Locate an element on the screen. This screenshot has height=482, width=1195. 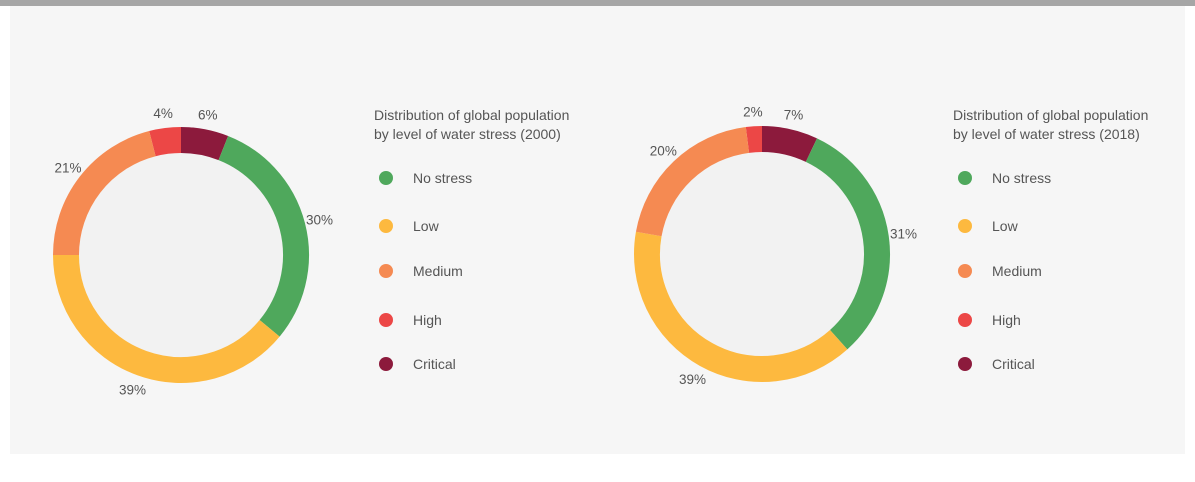
percent-label-no-stress: 31% is located at coordinates (903, 234).